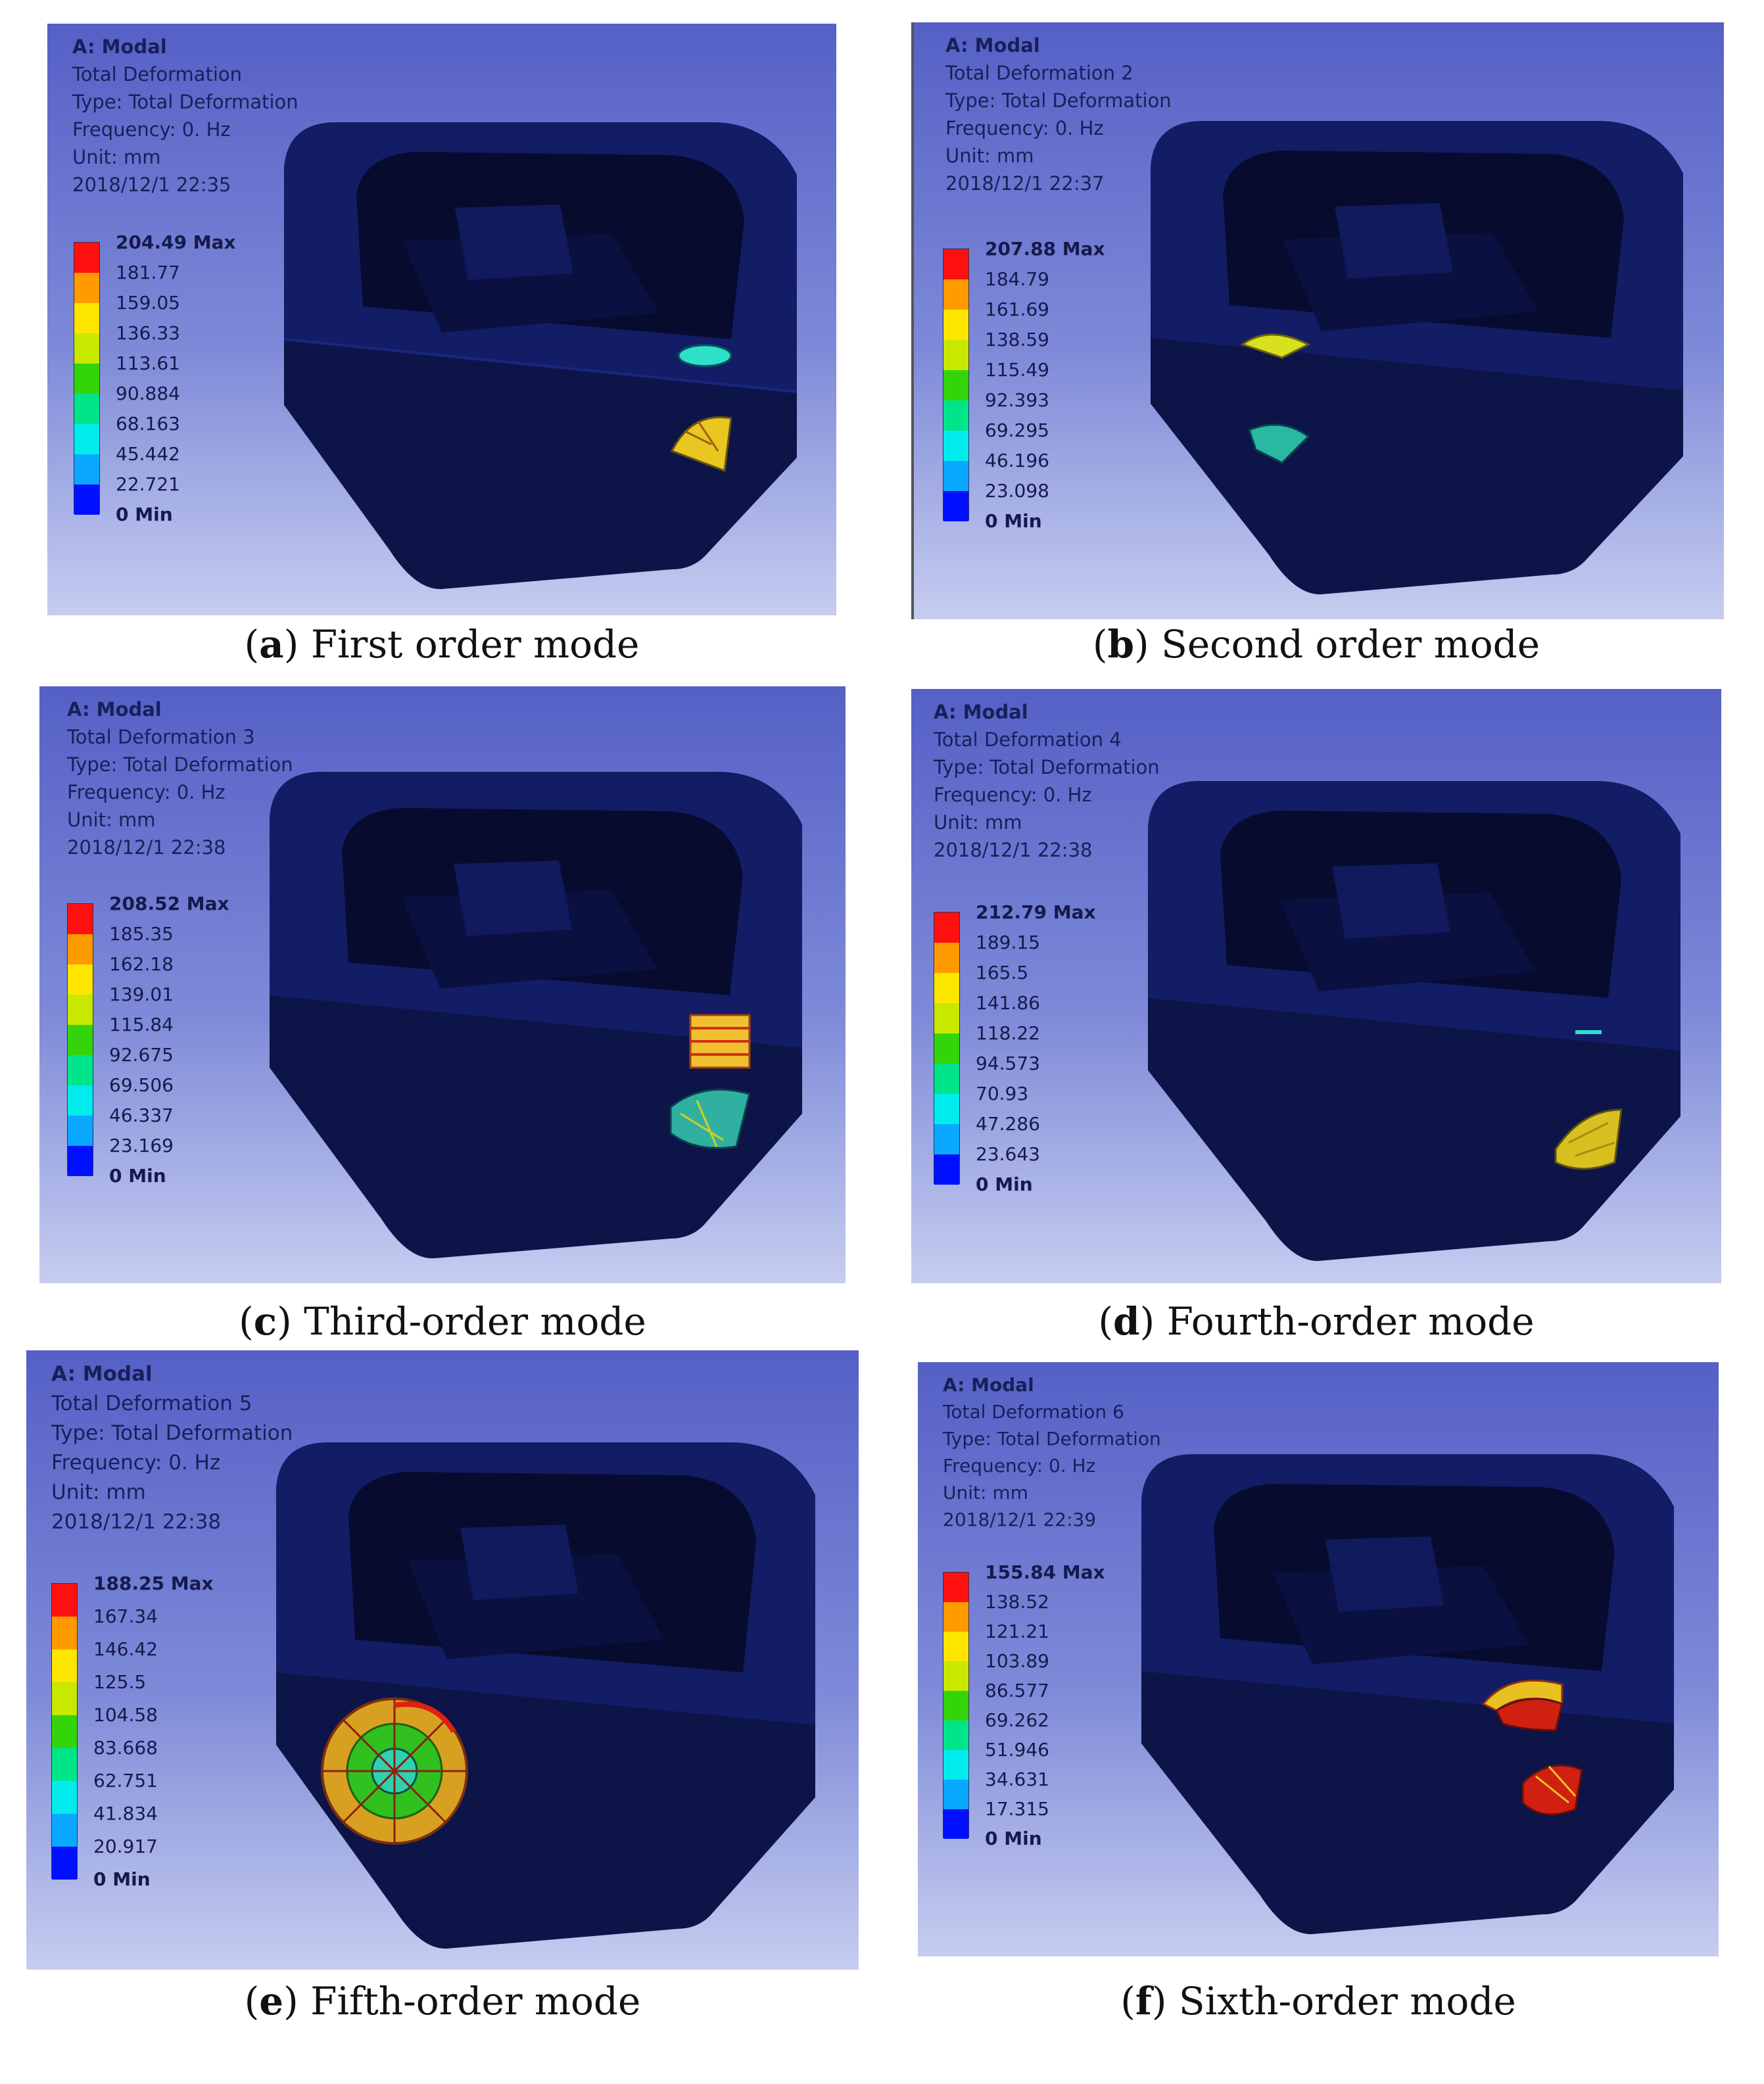 Image resolution: width=1764 pixels, height=2084 pixels. What do you see at coordinates (151, 129) in the screenshot?
I see `info-frequency: Frequency: 0. Hz` at bounding box center [151, 129].